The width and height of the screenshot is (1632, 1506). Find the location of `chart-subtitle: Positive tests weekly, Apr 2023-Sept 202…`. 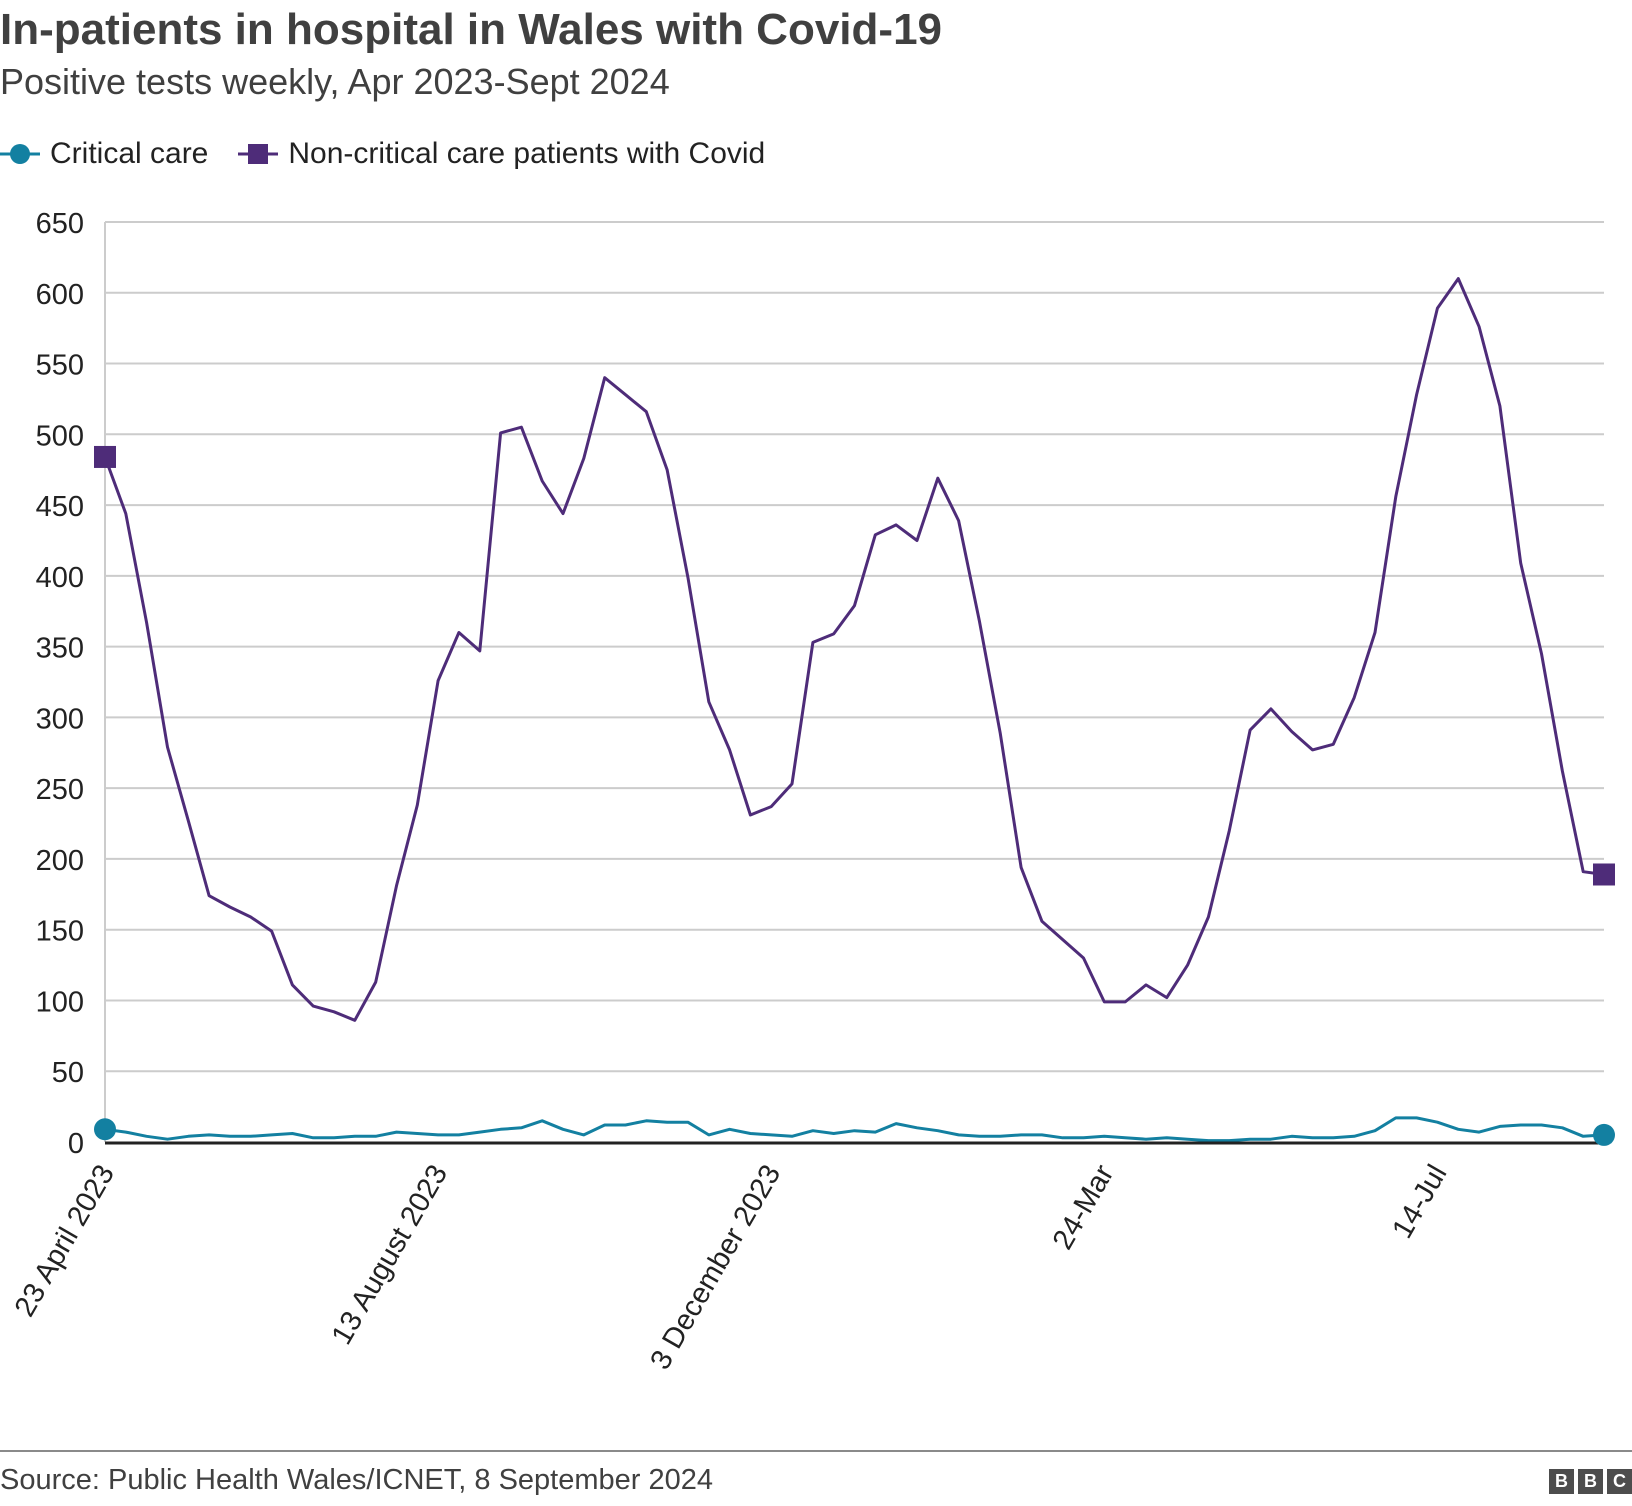

chart-subtitle: Positive tests weekly, Apr 2023-Sept 202… is located at coordinates (335, 81).